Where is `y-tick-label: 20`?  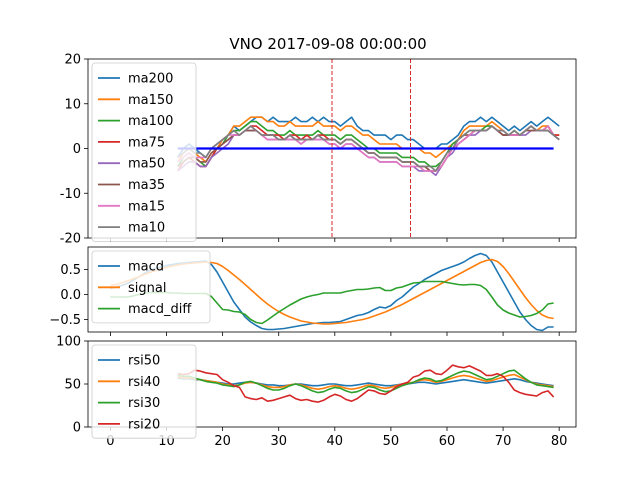 y-tick-label: 20 is located at coordinates (72, 60).